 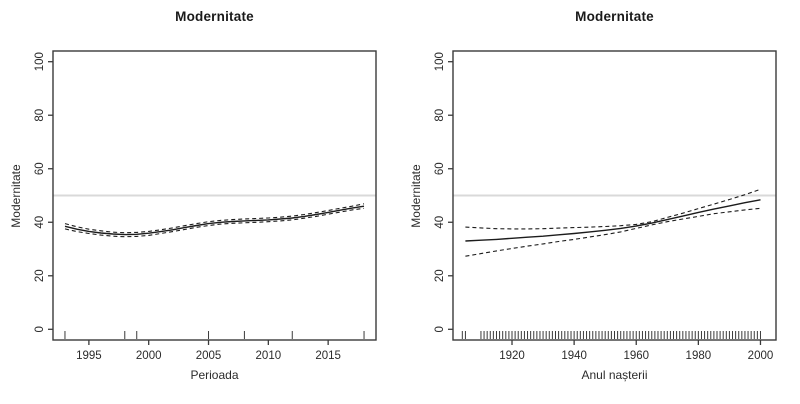 What do you see at coordinates (89, 356) in the screenshot?
I see `x-tick-label: 1995` at bounding box center [89, 356].